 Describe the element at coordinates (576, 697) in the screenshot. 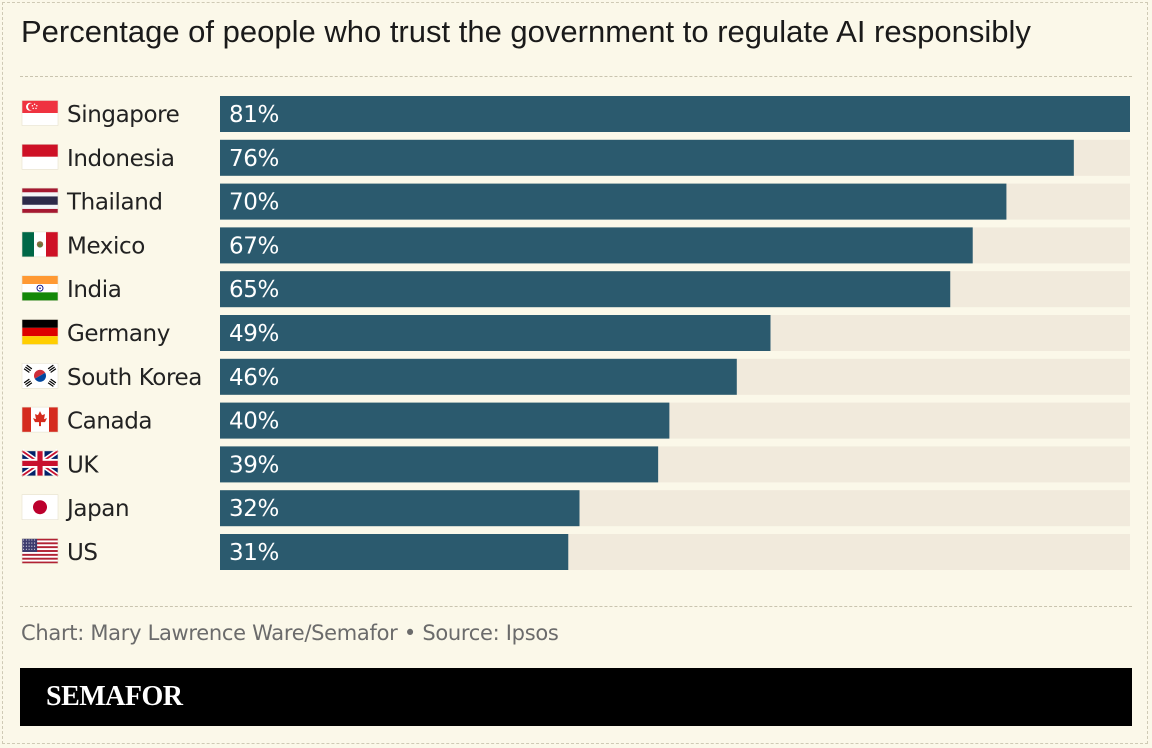

I see `brand-bar: SEMAFOR` at that location.